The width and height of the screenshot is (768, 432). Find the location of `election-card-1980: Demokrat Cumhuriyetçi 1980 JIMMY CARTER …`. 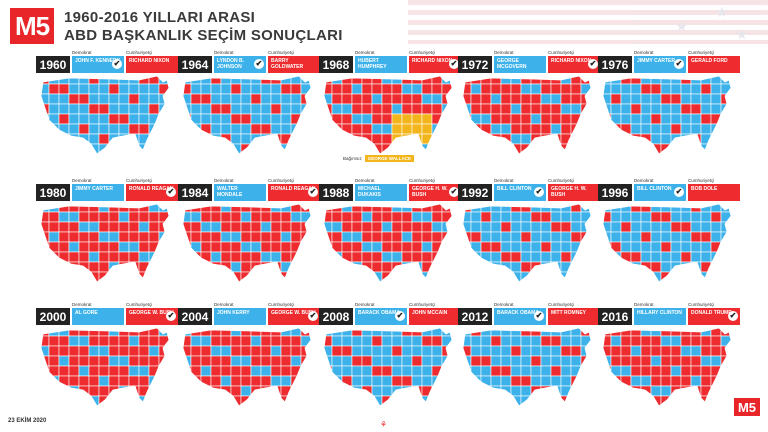

election-card-1980: Demokrat Cumhuriyetçi 1980 JIMMY CARTER … is located at coordinates (107, 237).